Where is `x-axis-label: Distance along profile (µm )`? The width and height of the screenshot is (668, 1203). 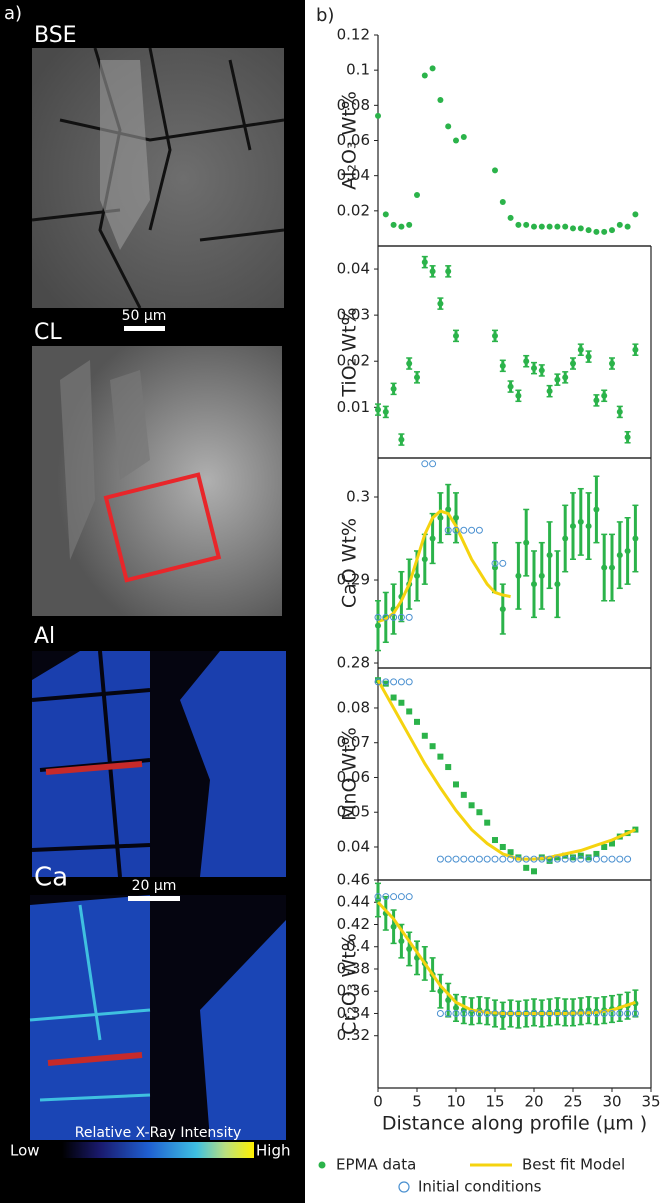
x-axis-label: Distance along profile (µm ) is located at coordinates (514, 1124).